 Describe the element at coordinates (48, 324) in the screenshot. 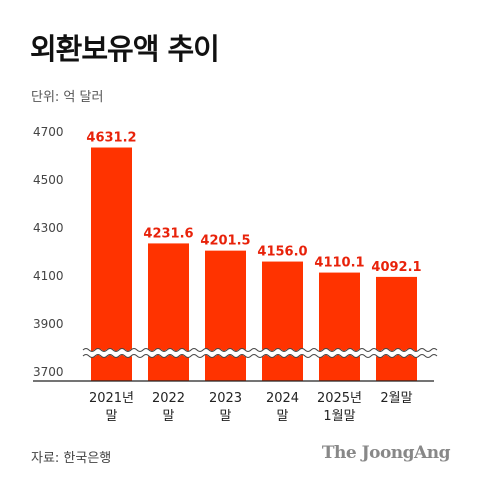

I see `y-tick-label: 3900` at that location.